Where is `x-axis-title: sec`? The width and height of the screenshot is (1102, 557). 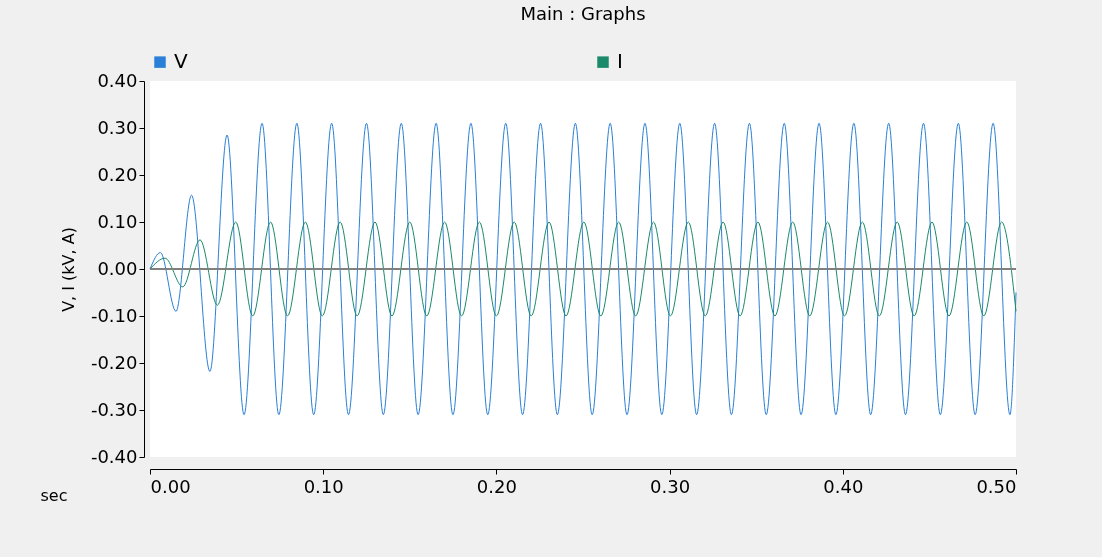 x-axis-title: sec is located at coordinates (54, 495).